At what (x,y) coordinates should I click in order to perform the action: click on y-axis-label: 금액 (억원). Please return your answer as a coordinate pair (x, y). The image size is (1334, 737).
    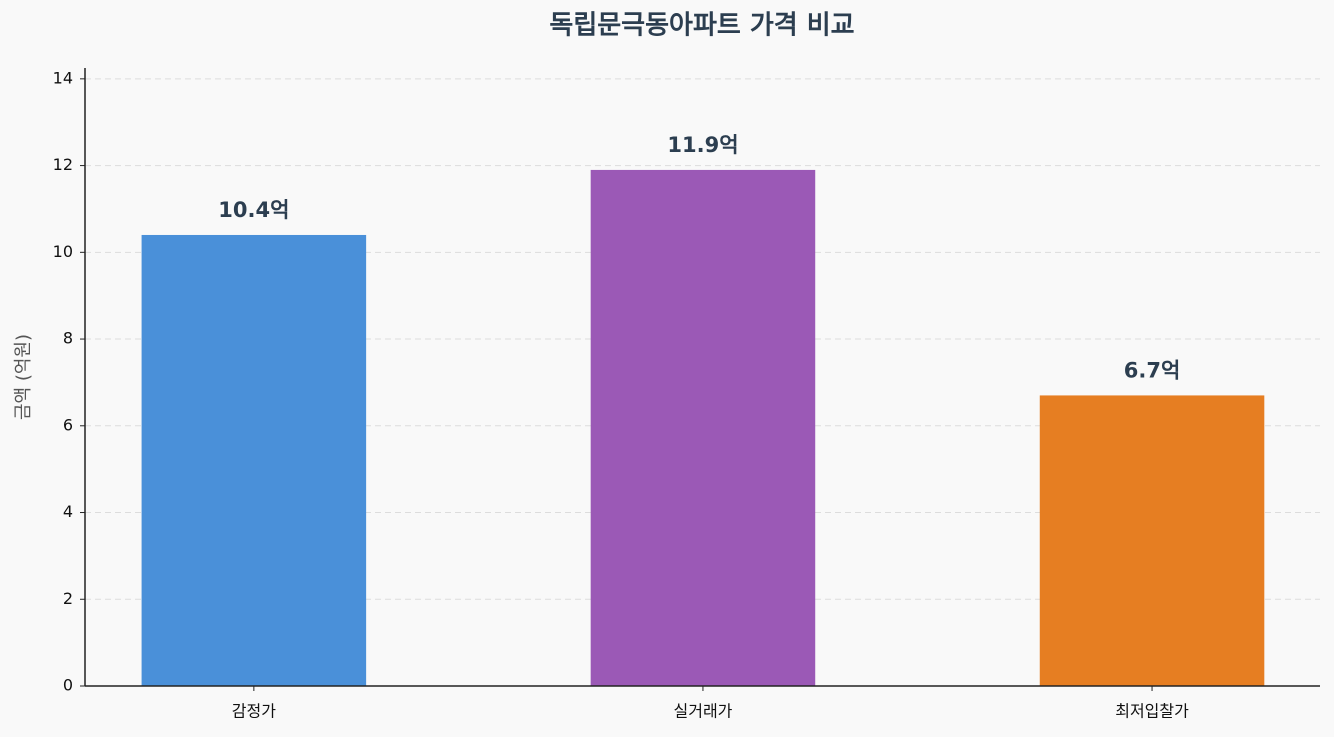
    Looking at the image, I should click on (23, 377).